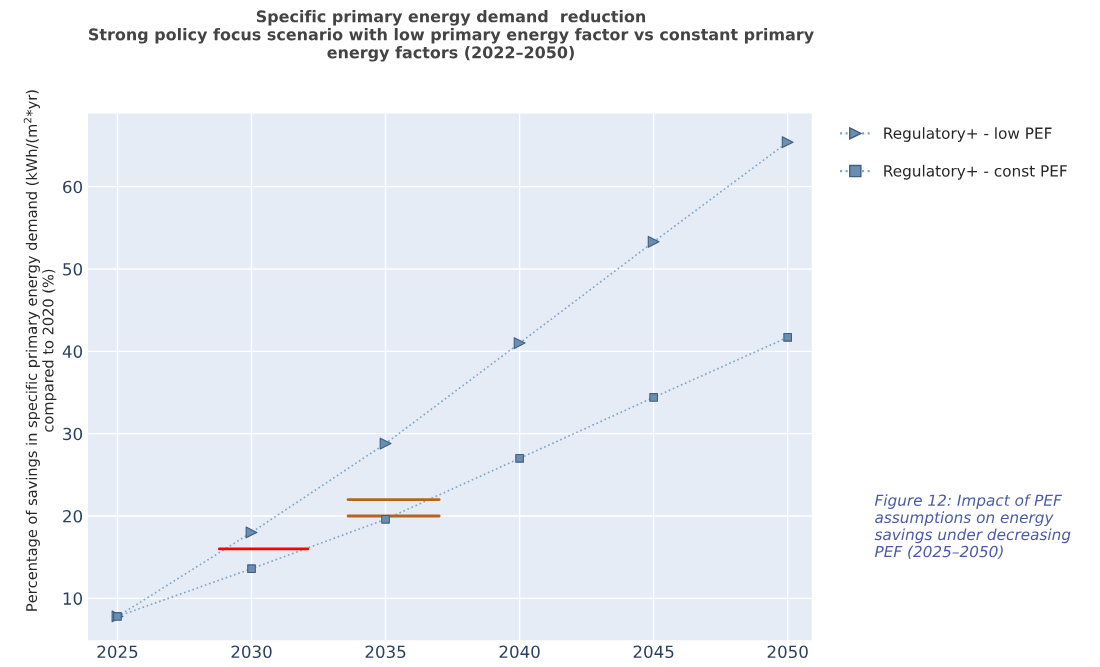  I want to click on y-tick-label: 20, so click(73, 516).